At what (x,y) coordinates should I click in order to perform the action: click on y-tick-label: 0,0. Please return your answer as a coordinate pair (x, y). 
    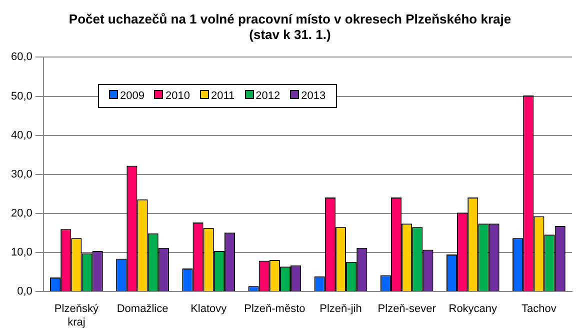
    Looking at the image, I should click on (24, 292).